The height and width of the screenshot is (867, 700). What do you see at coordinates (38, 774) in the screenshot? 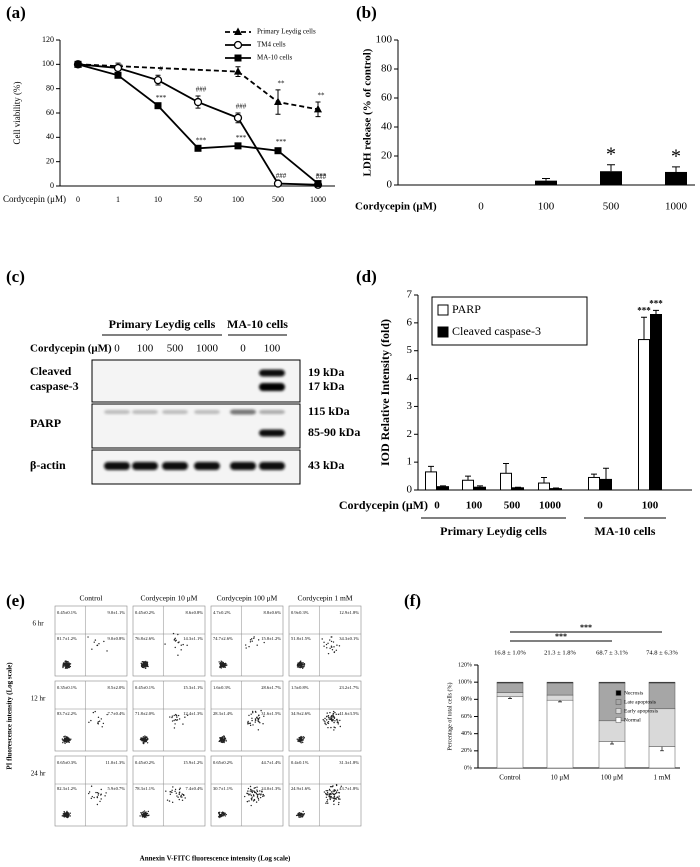
I see `row-label: 24 hr` at bounding box center [38, 774].